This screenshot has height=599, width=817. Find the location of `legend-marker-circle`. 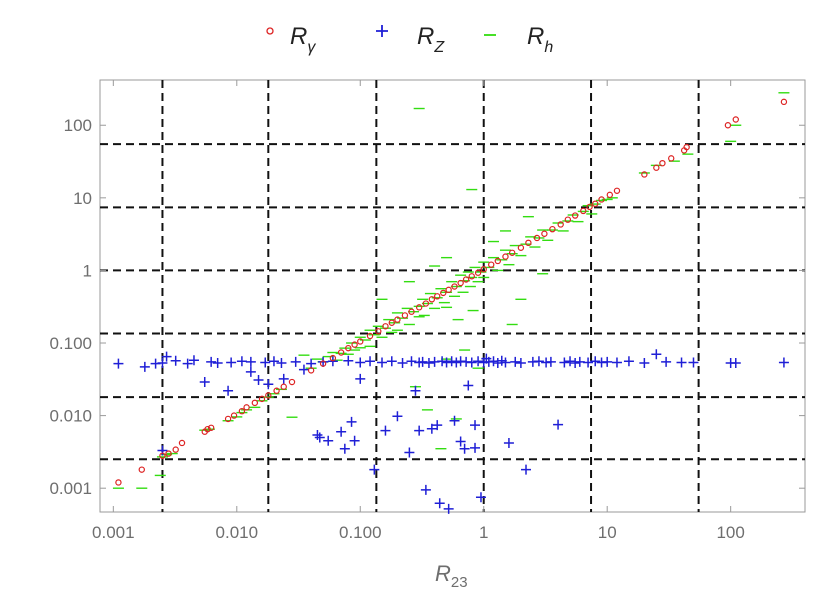

legend-marker-circle is located at coordinates (270, 31).